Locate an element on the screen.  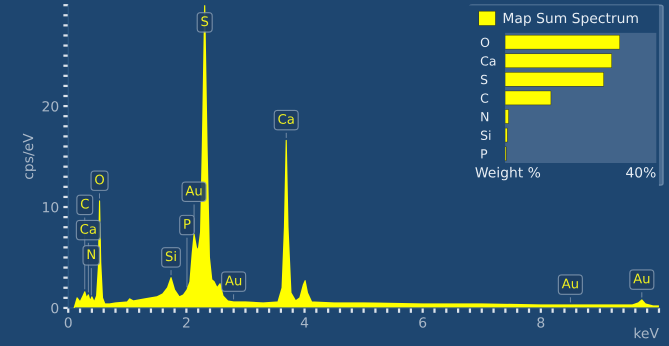
annotation: N is located at coordinates (91, 254).